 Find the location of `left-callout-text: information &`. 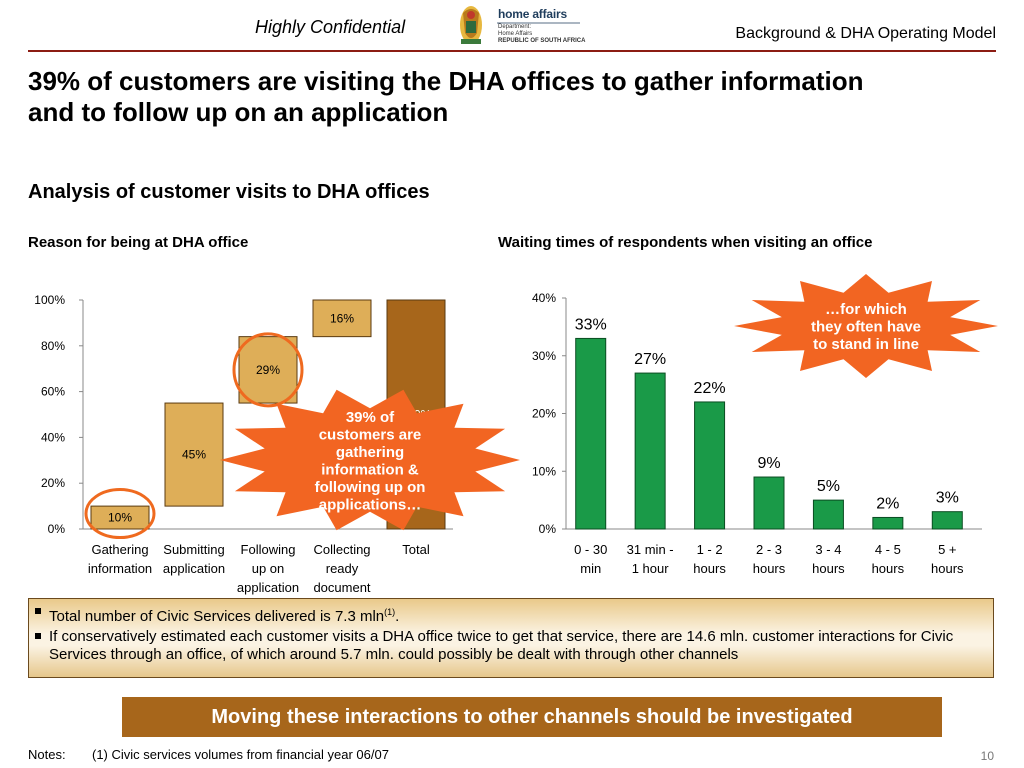

left-callout-text: information & is located at coordinates (370, 470).